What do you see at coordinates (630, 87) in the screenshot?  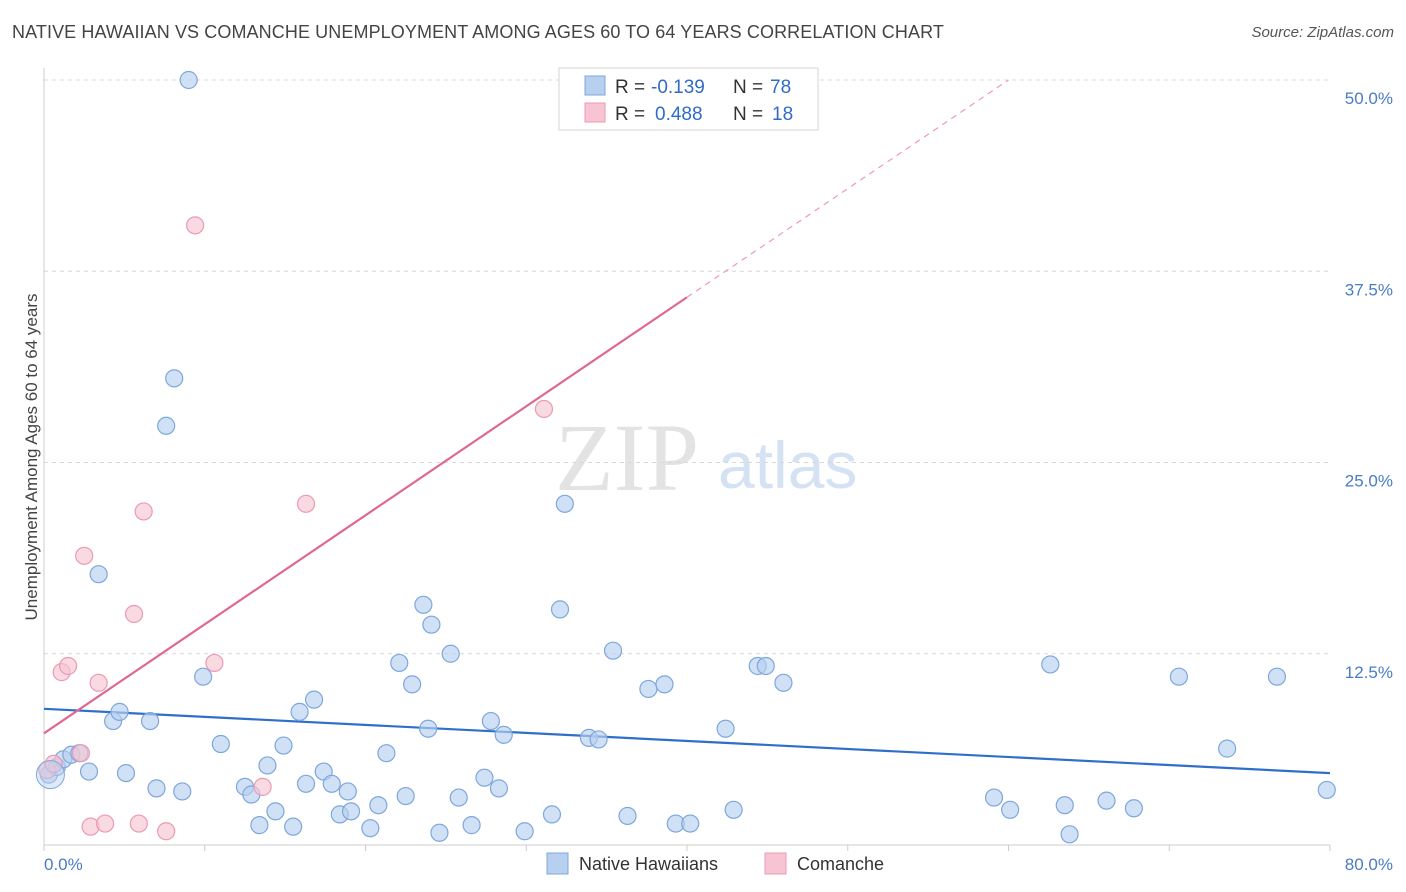 I see `legend-r-label-1: R =` at bounding box center [630, 87].